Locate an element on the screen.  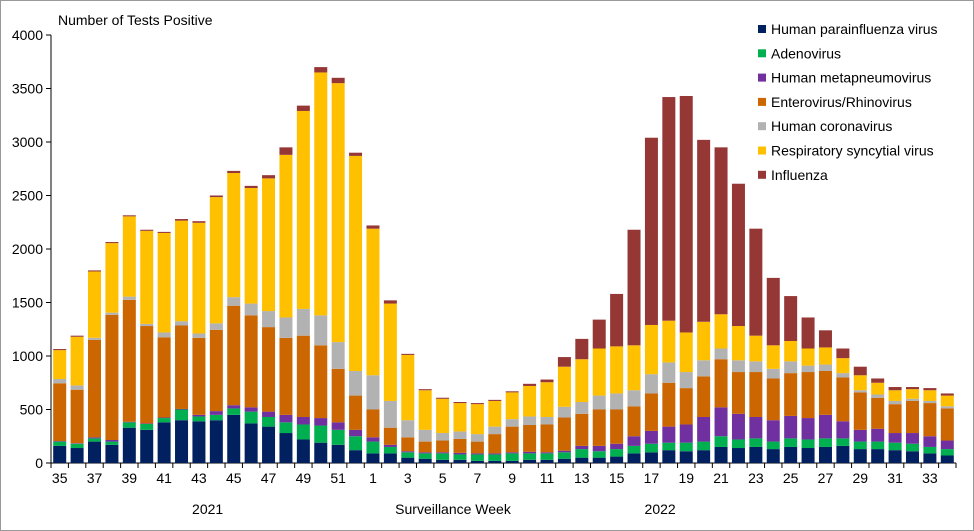
x-tick-label: 37 is located at coordinates (95, 478).